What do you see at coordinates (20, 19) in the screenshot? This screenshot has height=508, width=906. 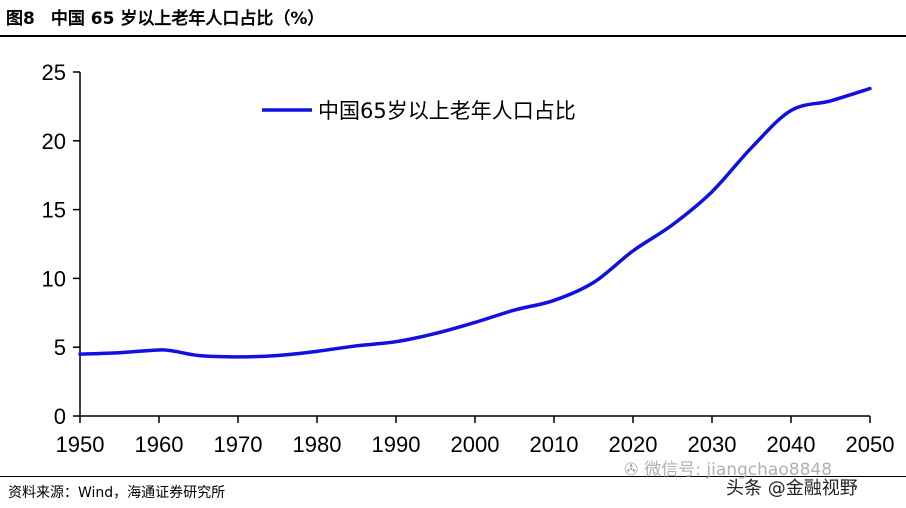 I see `figure-number: 图8` at bounding box center [20, 19].